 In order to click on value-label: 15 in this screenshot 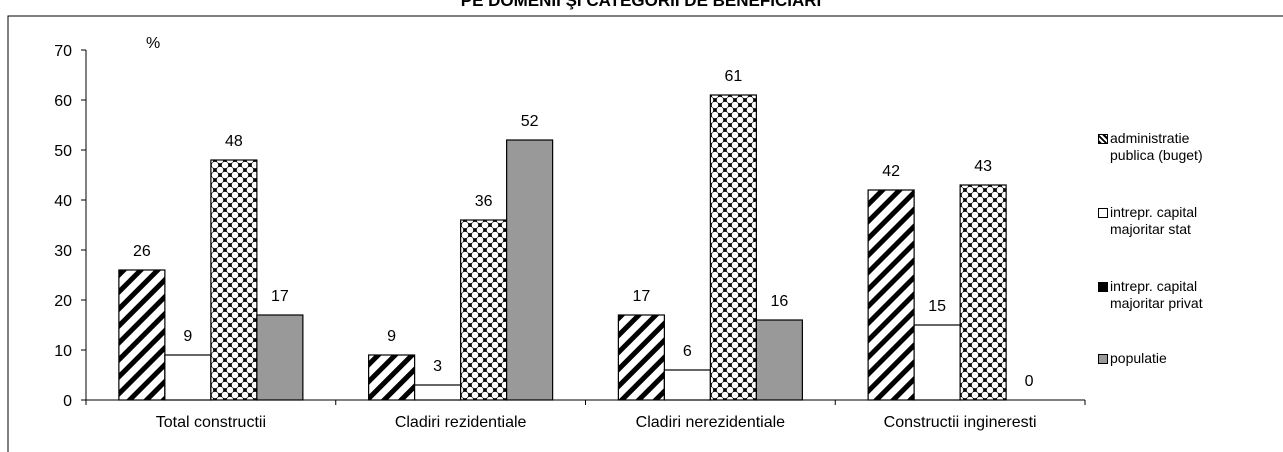, I will do `click(937, 306)`.